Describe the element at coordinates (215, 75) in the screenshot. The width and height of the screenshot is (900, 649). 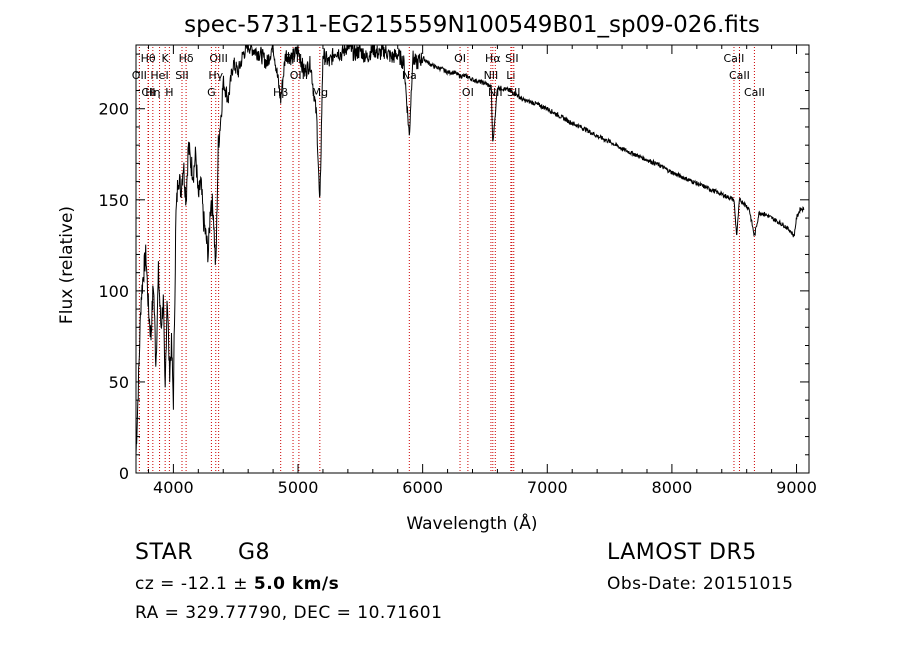
I see `line-marker-label: Hγ` at that location.